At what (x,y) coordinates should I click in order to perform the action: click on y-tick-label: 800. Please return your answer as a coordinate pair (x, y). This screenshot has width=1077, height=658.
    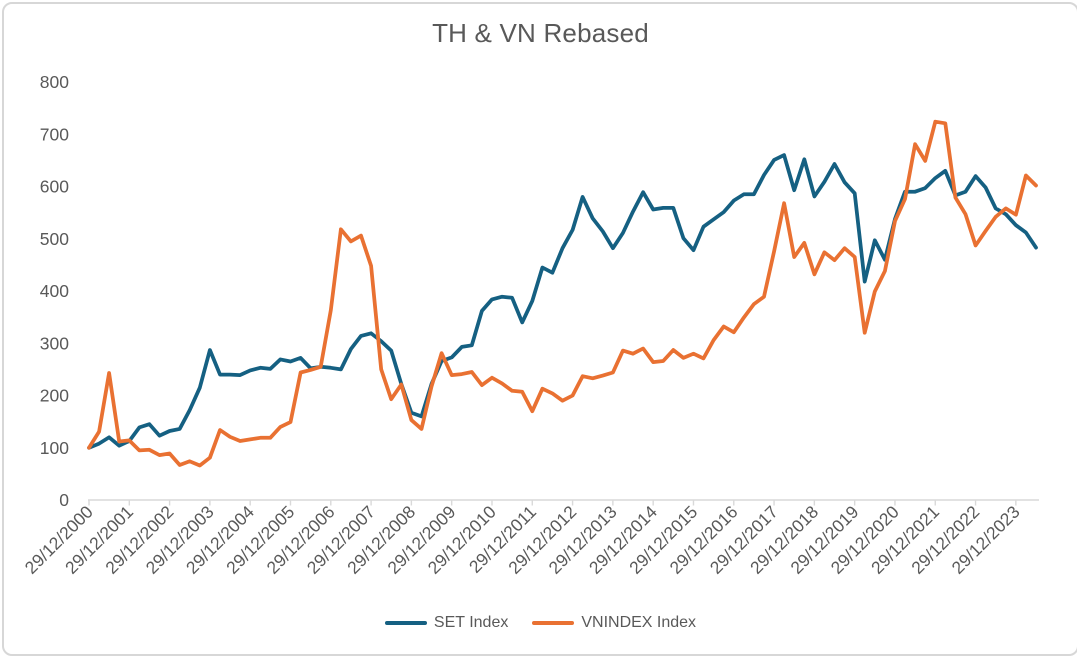
    Looking at the image, I should click on (54, 82).